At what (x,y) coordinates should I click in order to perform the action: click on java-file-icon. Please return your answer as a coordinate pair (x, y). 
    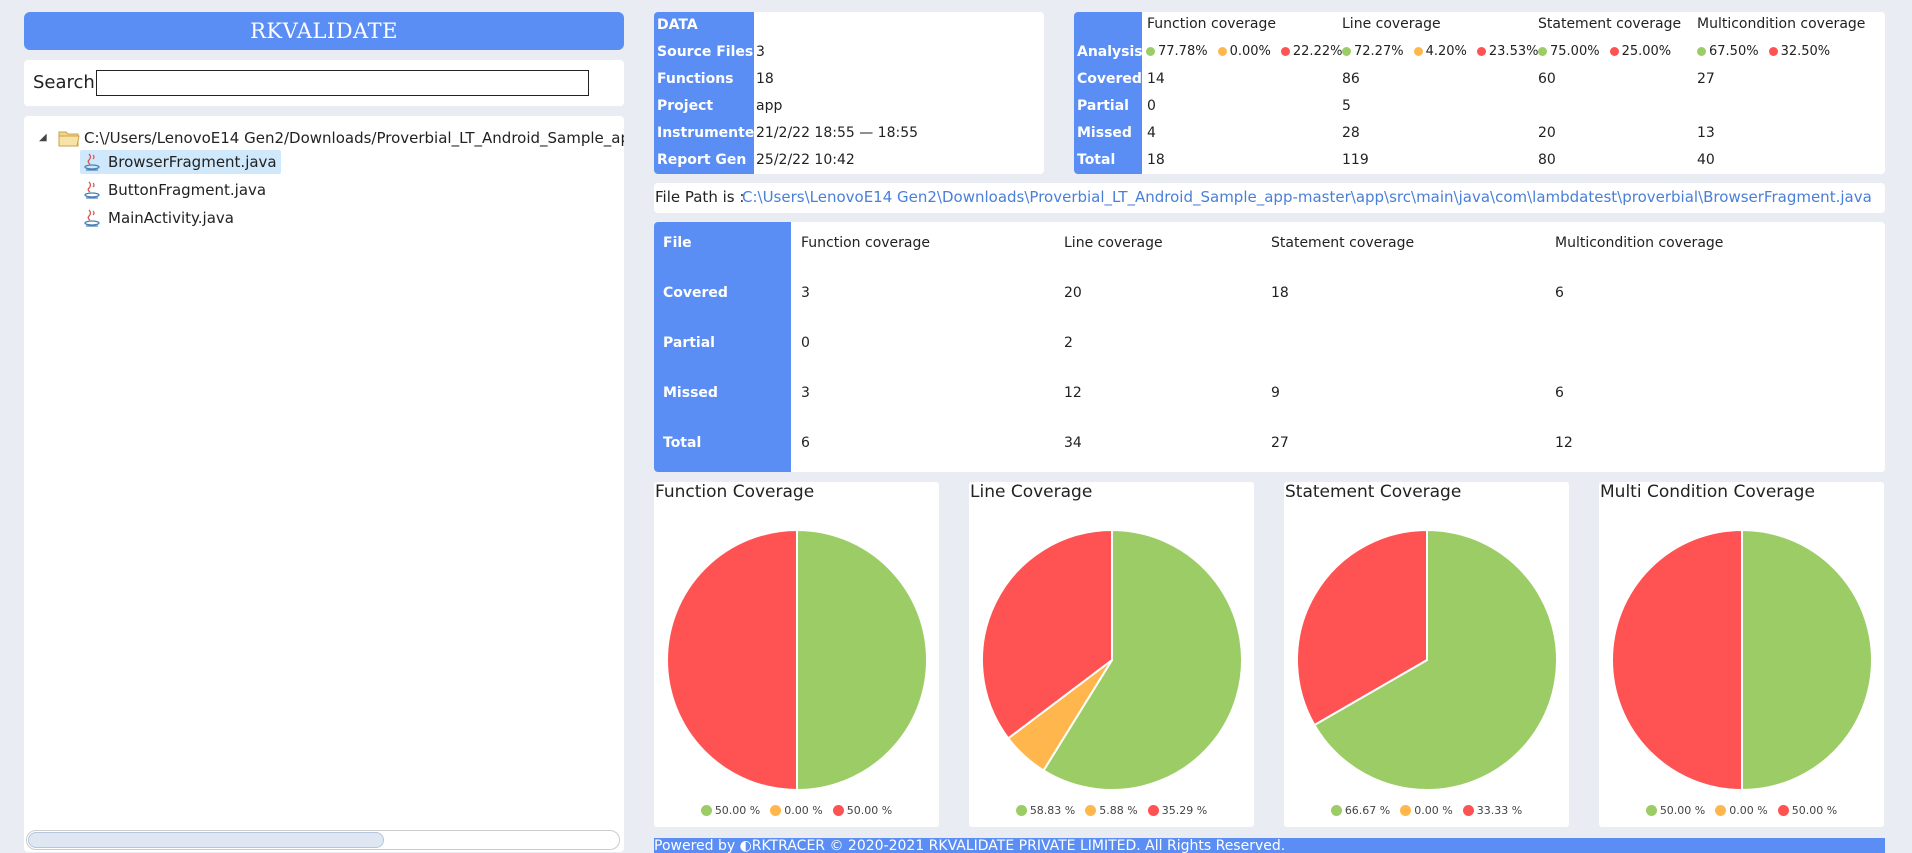
    Looking at the image, I should click on (92, 162).